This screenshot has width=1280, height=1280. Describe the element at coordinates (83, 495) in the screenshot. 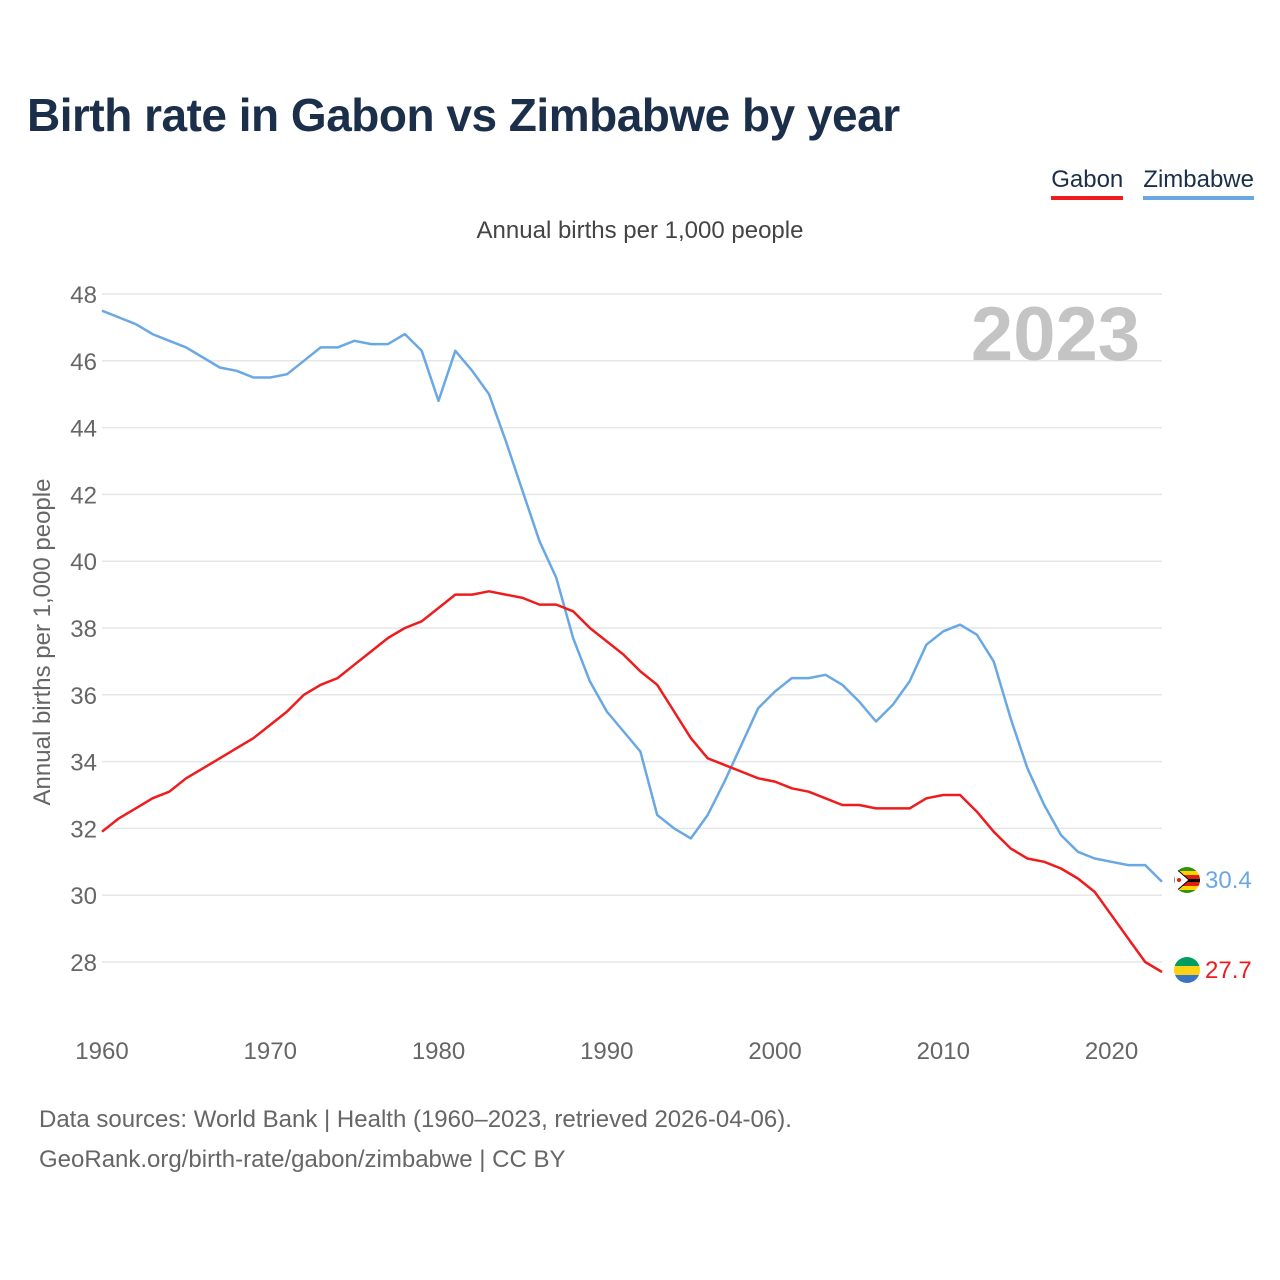

I see `y-tick-label: 42` at that location.